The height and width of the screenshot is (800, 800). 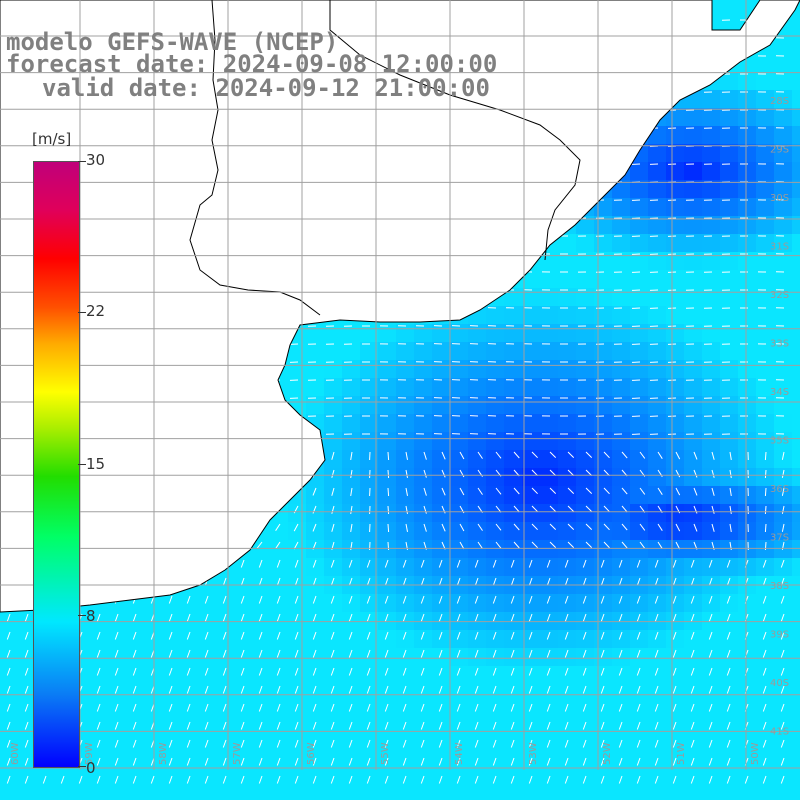 What do you see at coordinates (96, 160) in the screenshot?
I see `colorbar-tick-30: 30` at bounding box center [96, 160].